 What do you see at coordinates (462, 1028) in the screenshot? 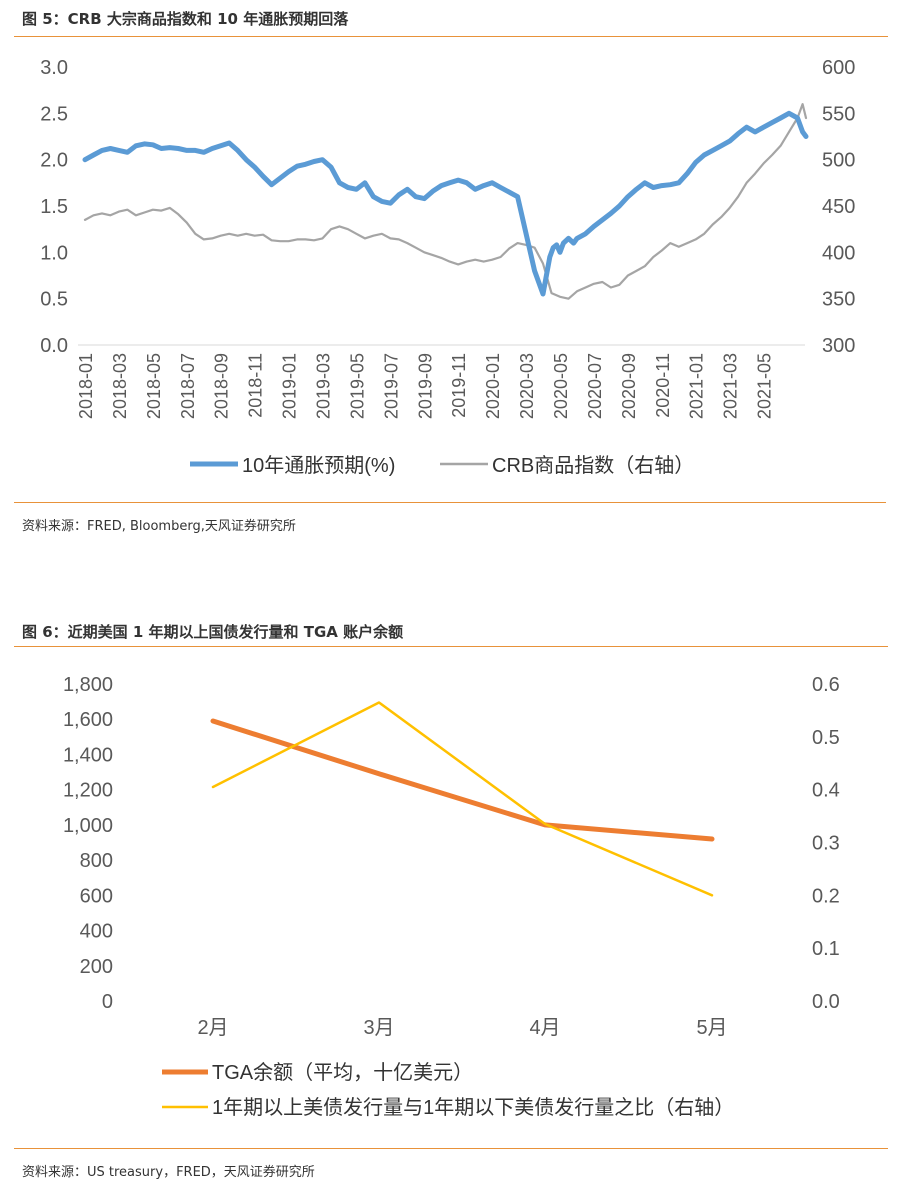
I see `chart2-x-ticks: 2月 3月 4月 5月` at bounding box center [462, 1028].